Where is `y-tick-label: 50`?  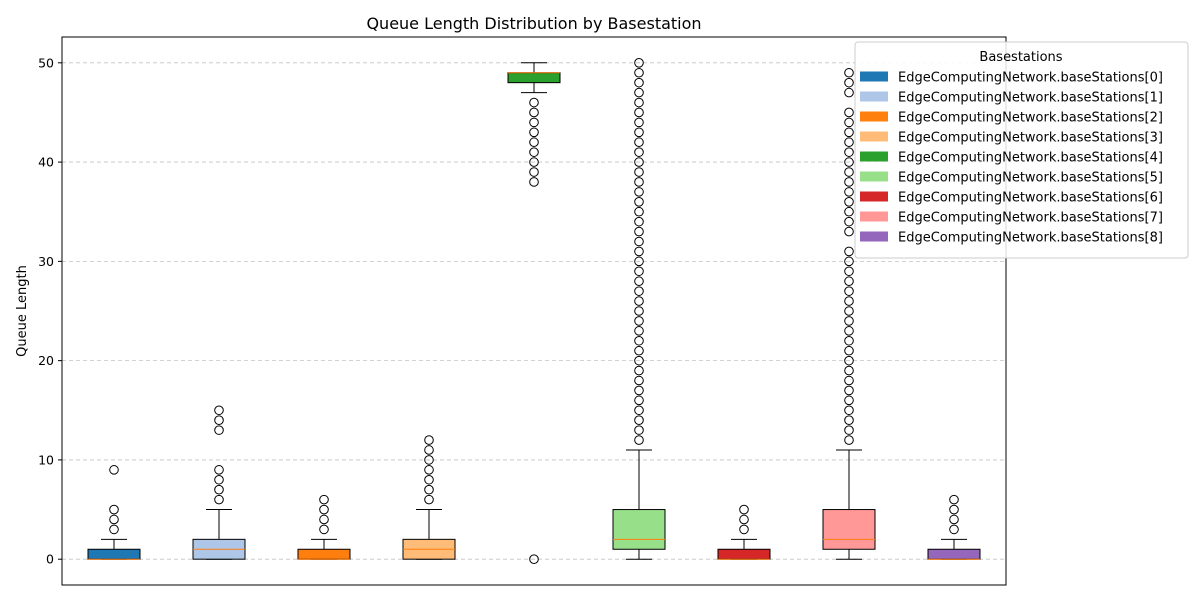 y-tick-label: 50 is located at coordinates (46, 62).